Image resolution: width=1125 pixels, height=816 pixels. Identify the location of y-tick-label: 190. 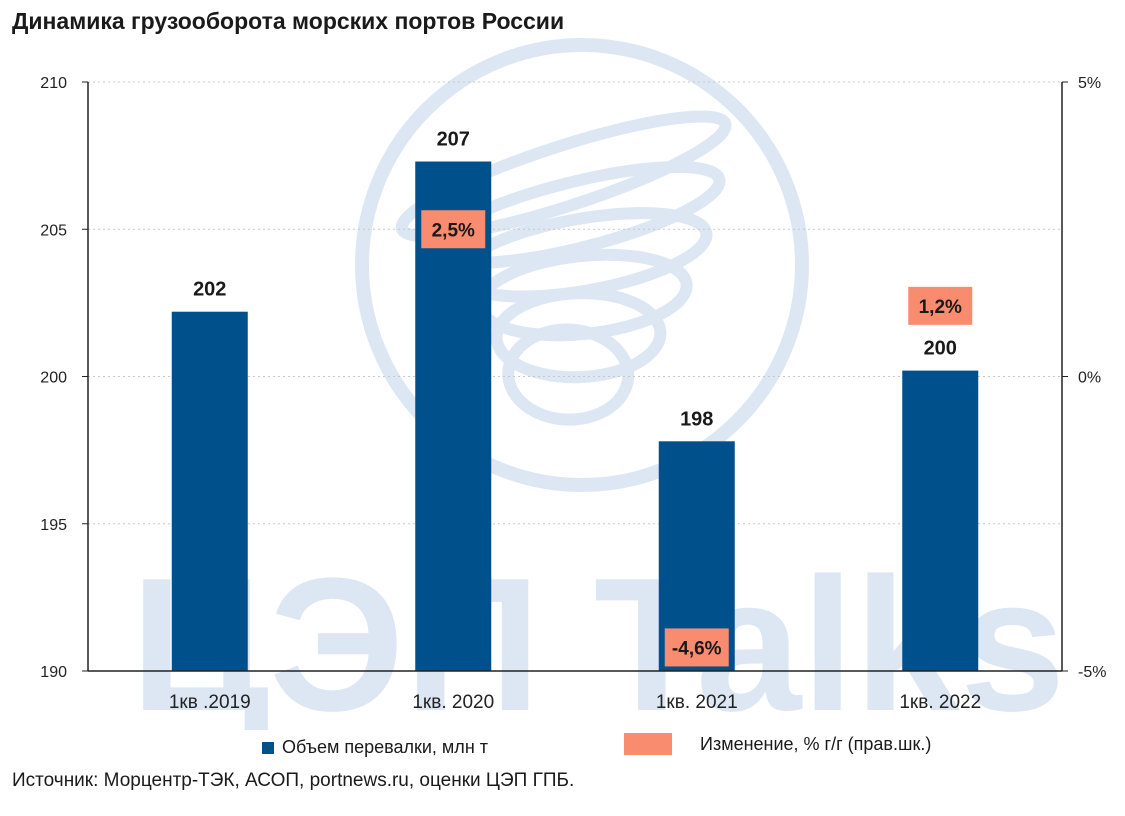
(53, 672).